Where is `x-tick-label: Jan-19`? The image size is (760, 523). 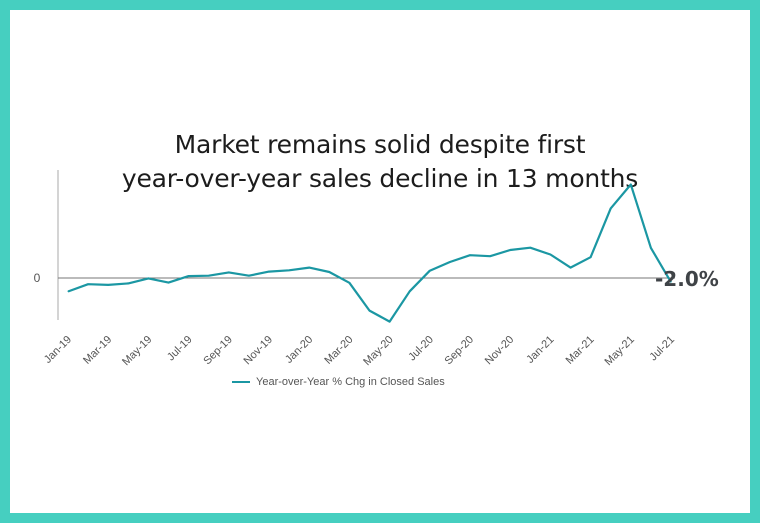 x-tick-label: Jan-19 is located at coordinates (58, 350).